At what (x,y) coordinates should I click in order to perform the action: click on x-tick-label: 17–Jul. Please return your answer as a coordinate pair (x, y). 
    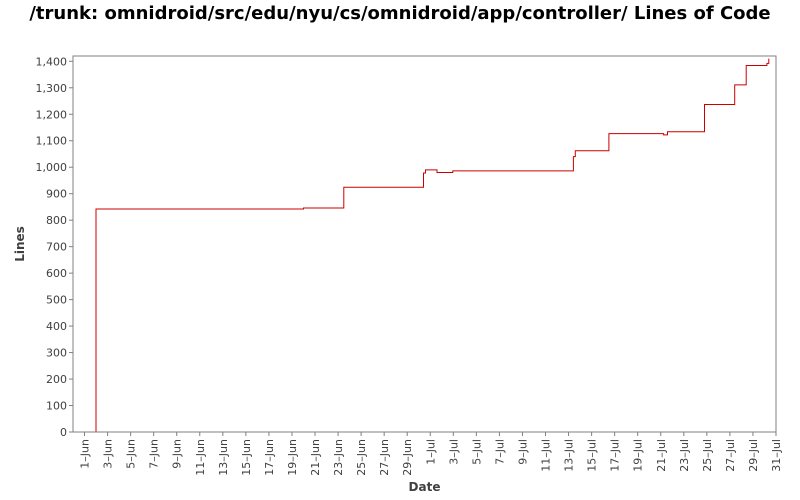
    Looking at the image, I should click on (615, 455).